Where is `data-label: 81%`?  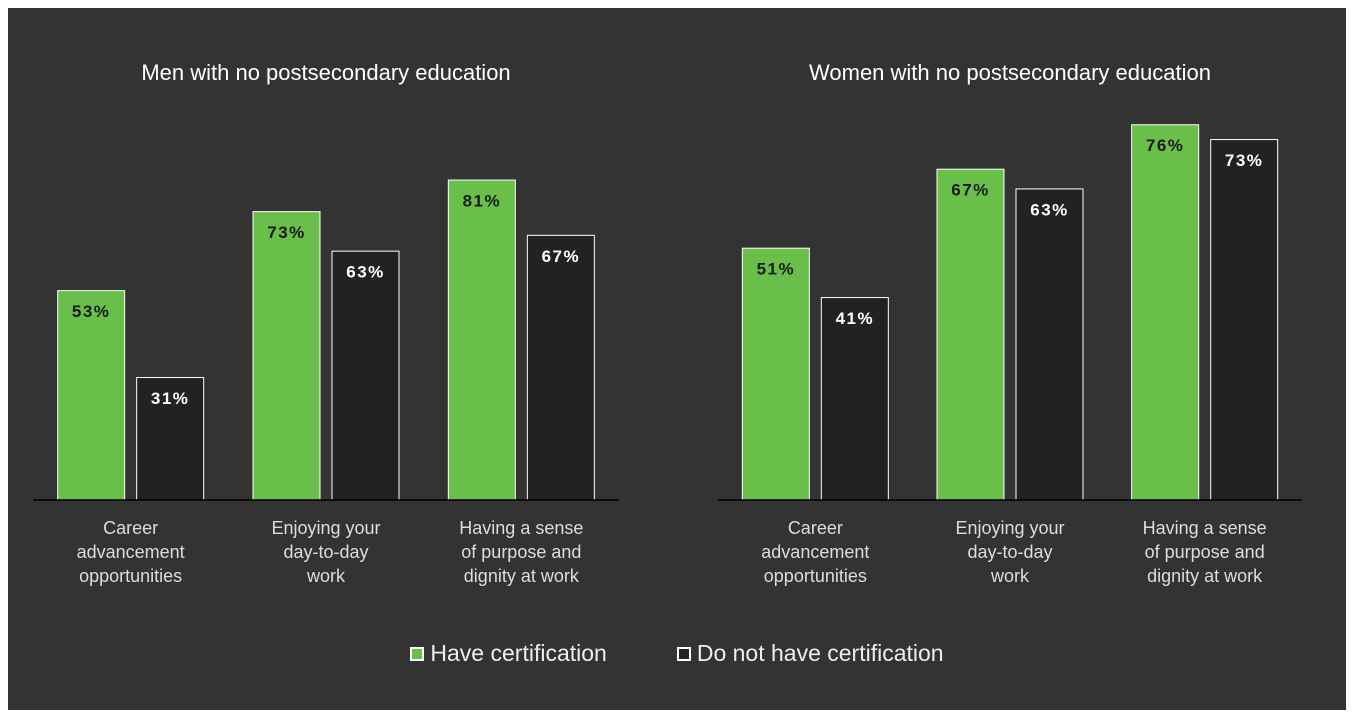 data-label: 81% is located at coordinates (482, 201).